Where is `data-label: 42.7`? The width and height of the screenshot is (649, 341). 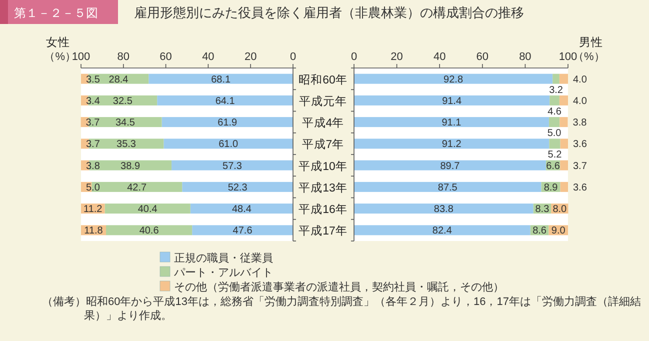 data-label: 42.7 is located at coordinates (137, 188).